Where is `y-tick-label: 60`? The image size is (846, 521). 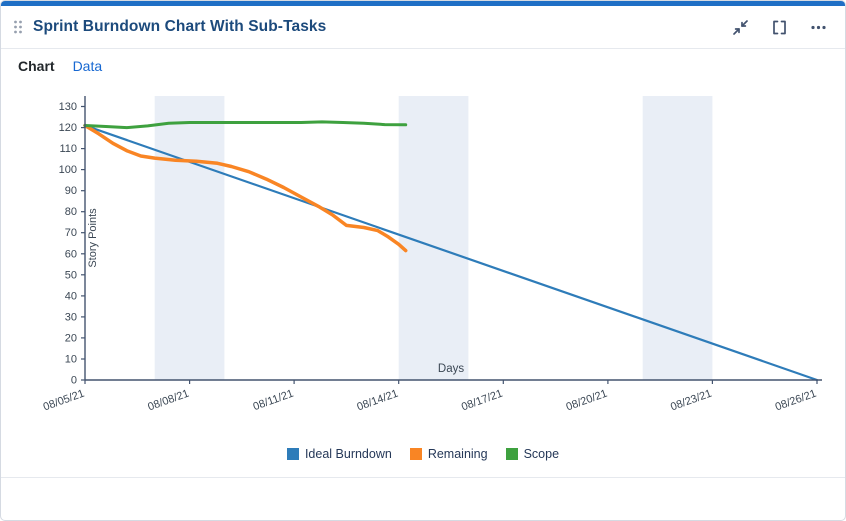 y-tick-label: 60 is located at coordinates (71, 254).